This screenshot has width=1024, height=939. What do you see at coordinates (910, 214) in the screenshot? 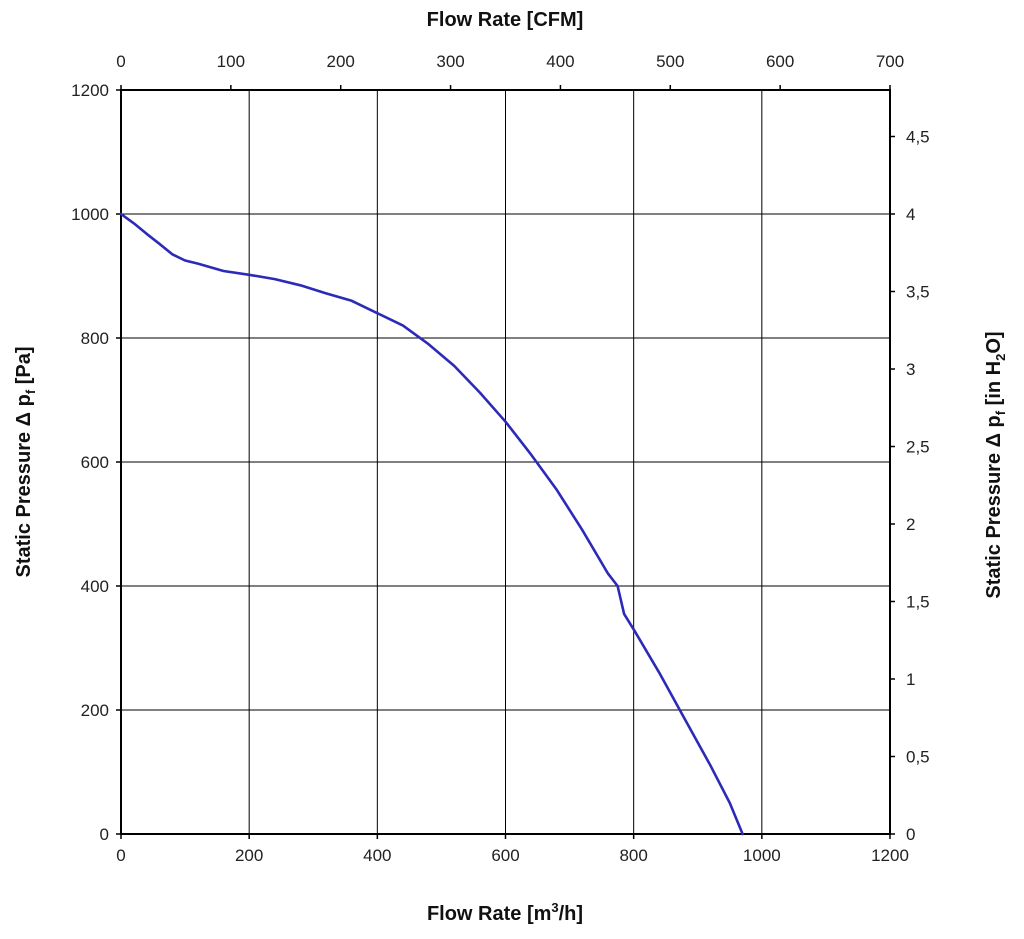
I see `y-right-tick-label: 4` at bounding box center [910, 214].